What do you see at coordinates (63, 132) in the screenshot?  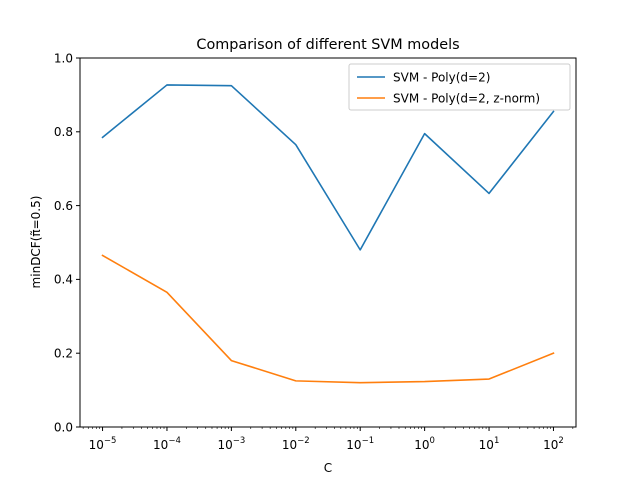 I see `y-tick-label: 0.8` at bounding box center [63, 132].